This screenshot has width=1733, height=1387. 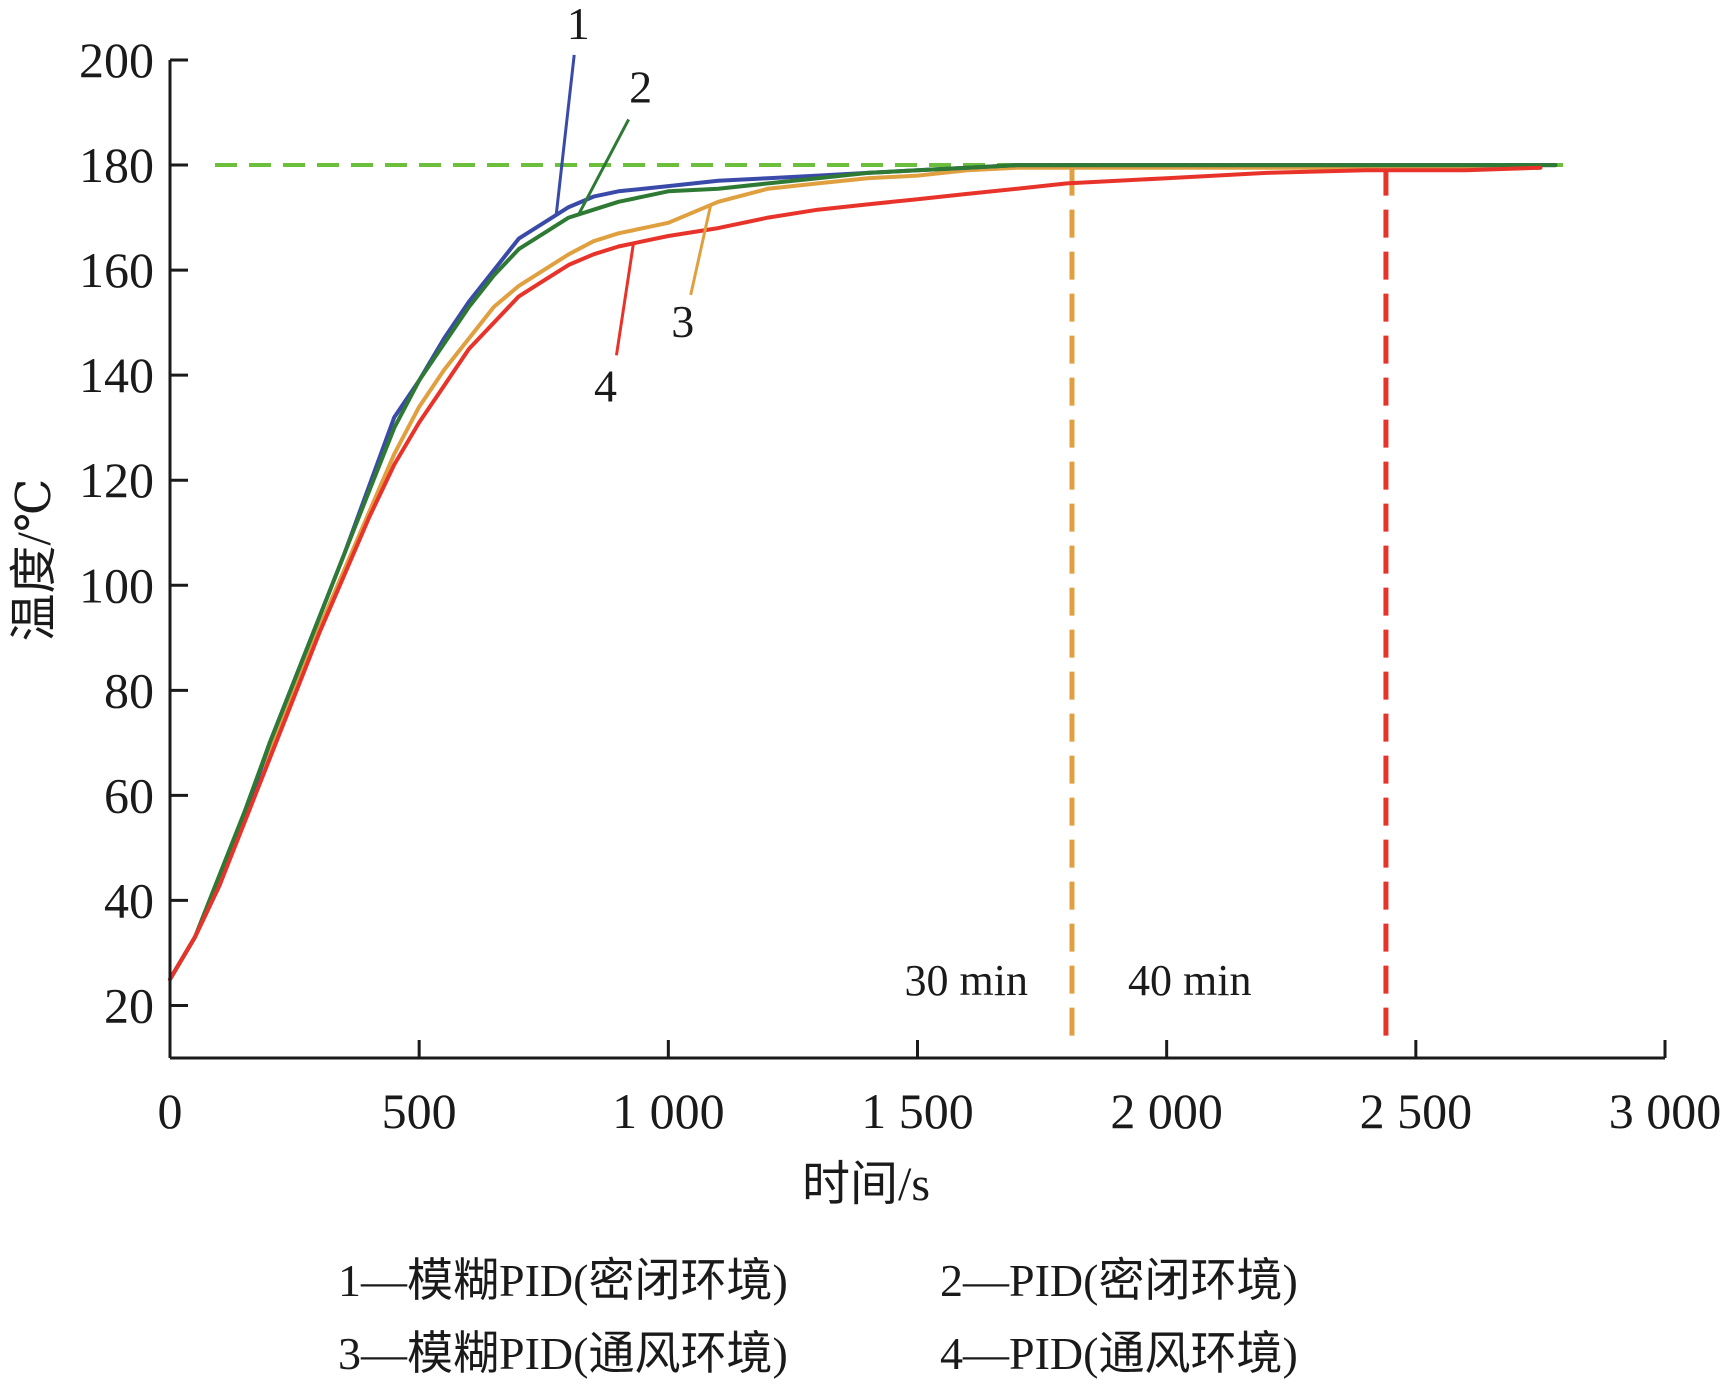 I want to click on callout-label-4: 4, so click(x=605, y=385).